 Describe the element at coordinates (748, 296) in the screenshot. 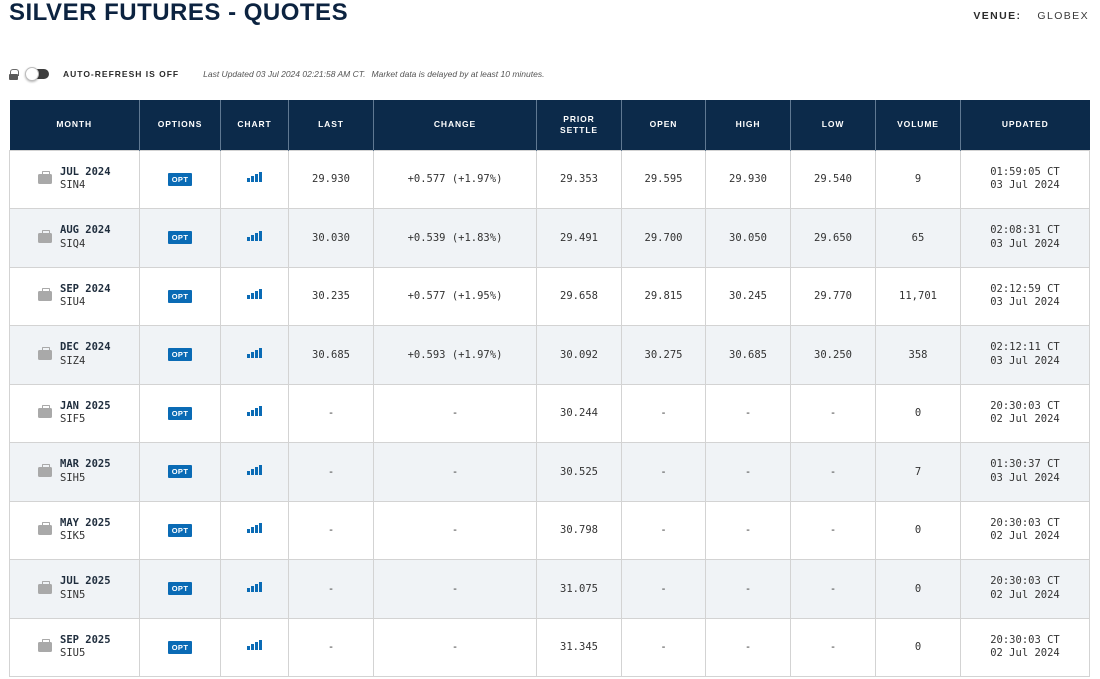

I see `high-cell: 30.245` at that location.